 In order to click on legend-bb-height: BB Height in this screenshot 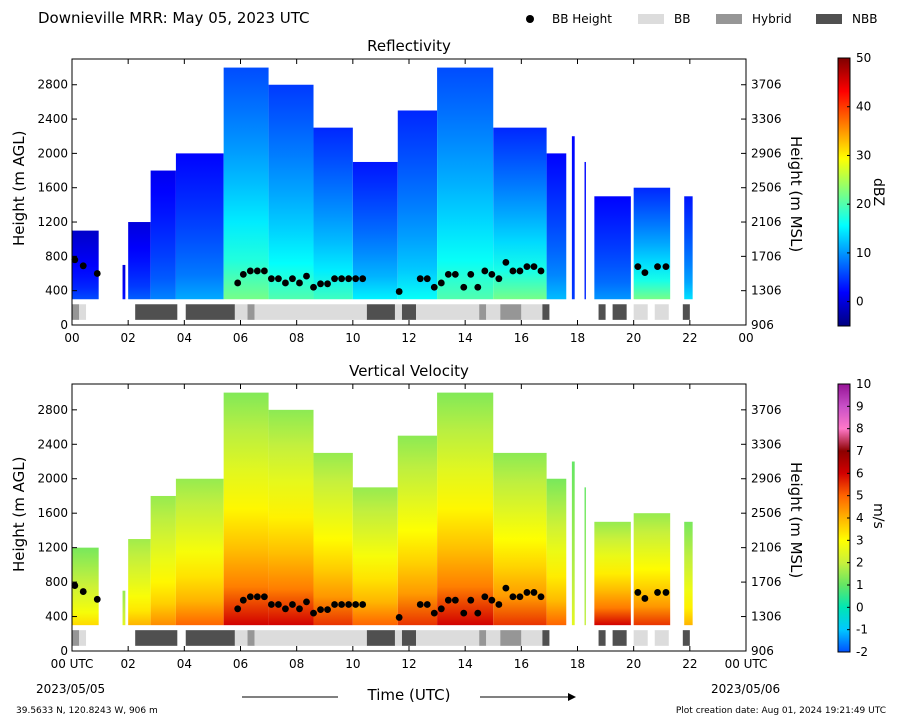, I will do `click(566, 19)`.